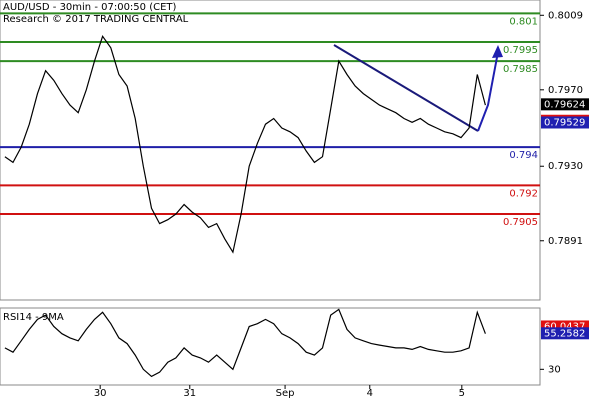 Image resolution: width=590 pixels, height=400 pixels. Describe the element at coordinates (523, 21) in the screenshot. I see `level-label: 0.801` at that location.